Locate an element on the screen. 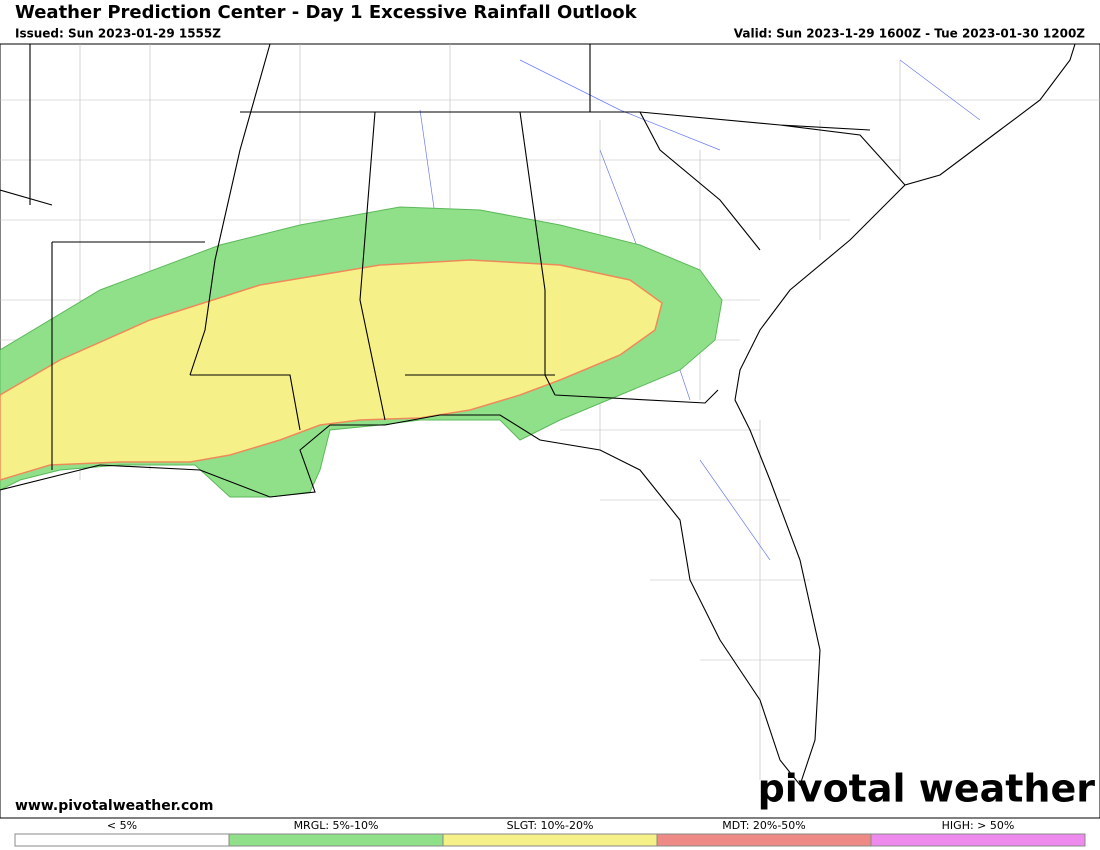  legend-label: HIGH: > 50% is located at coordinates (978, 825).